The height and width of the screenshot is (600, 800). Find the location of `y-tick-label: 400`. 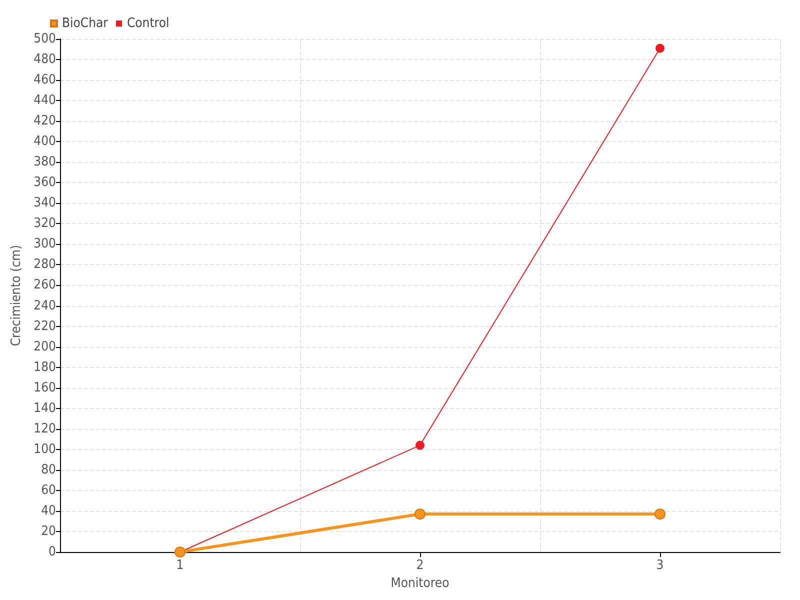

y-tick-label: 400 is located at coordinates (45, 142).